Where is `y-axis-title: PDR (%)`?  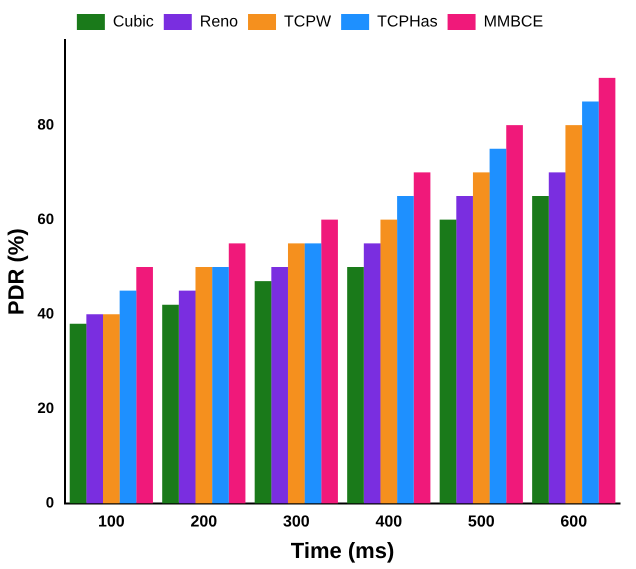 y-axis-title: PDR (%) is located at coordinates (15, 272).